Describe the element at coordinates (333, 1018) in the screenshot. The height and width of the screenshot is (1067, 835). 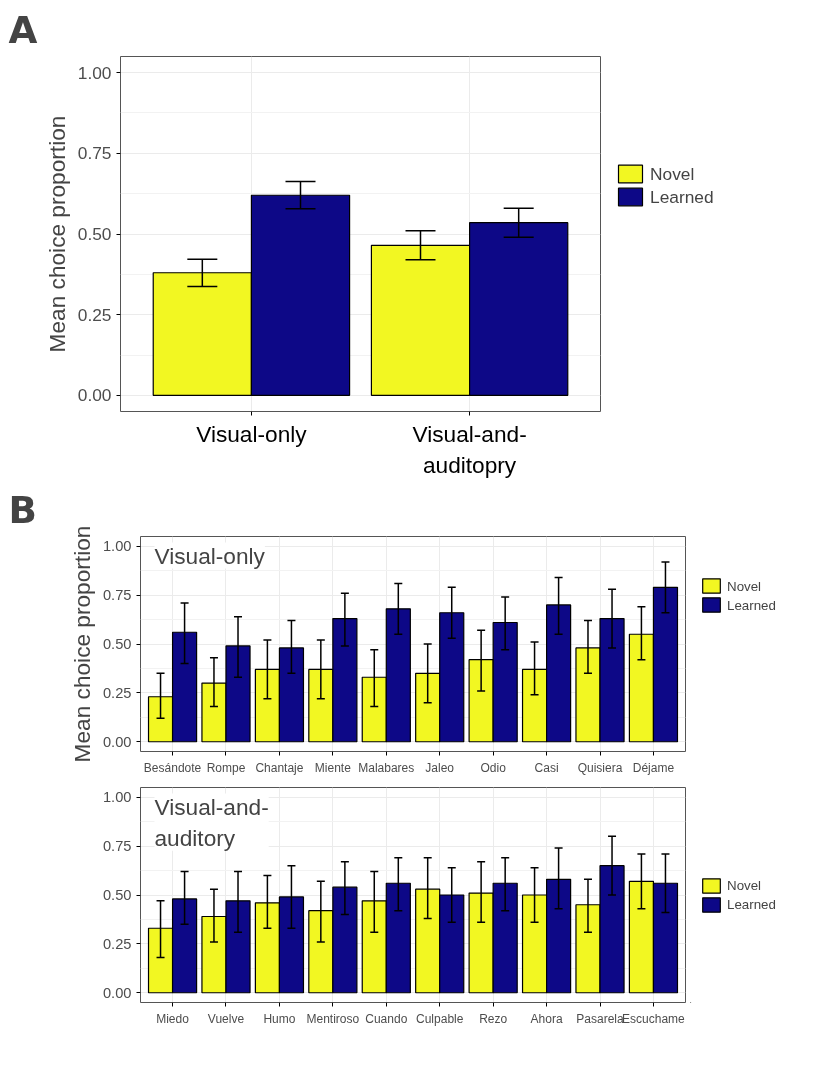
I see `x-tick-label: Mentiroso` at that location.